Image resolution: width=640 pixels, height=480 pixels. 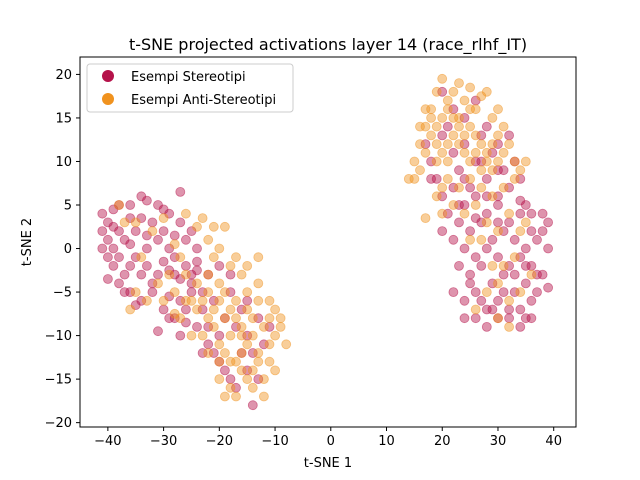 I want to click on y-axis-ticks: −20 −15 −10 −5 0 5 10 15 20, so click(x=62, y=249).